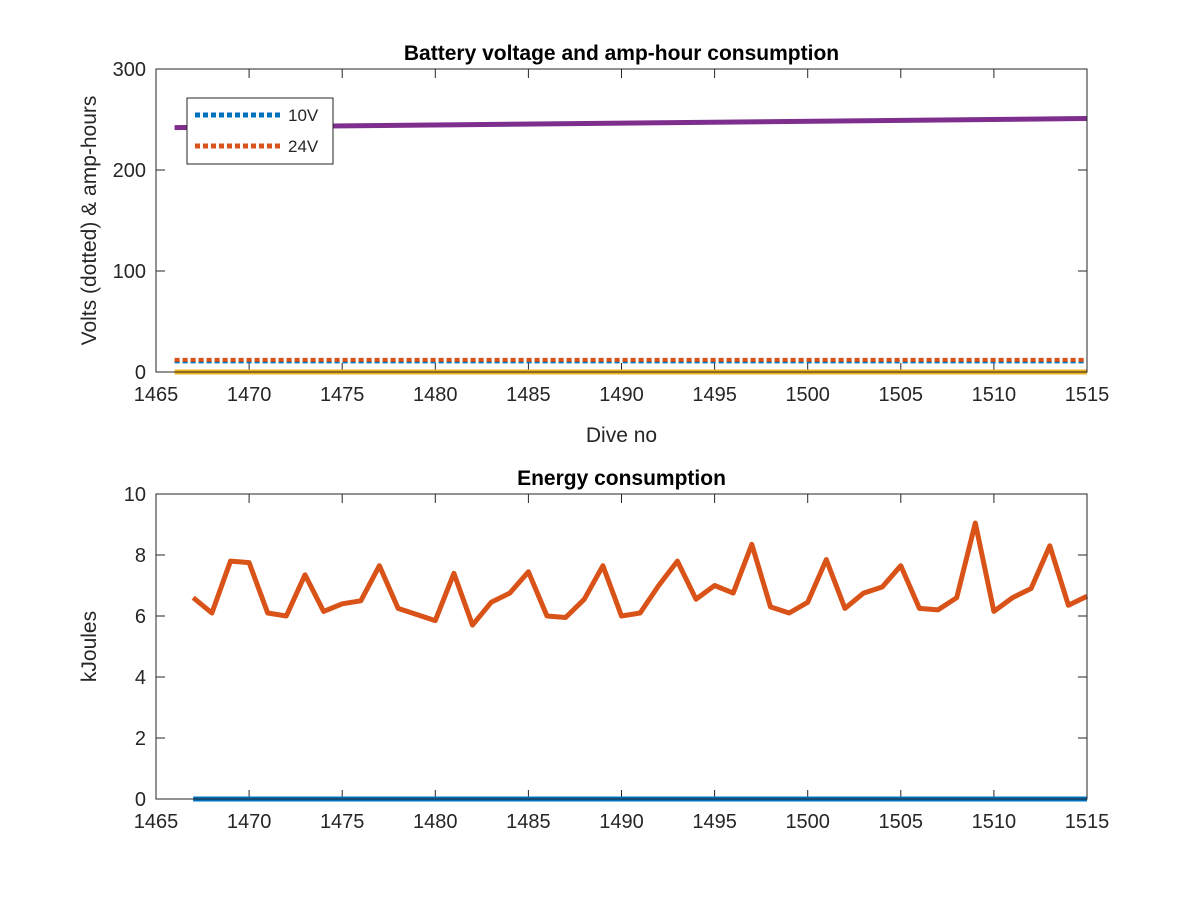  What do you see at coordinates (129, 171) in the screenshot?
I see `y-tick-label: 200` at bounding box center [129, 171].